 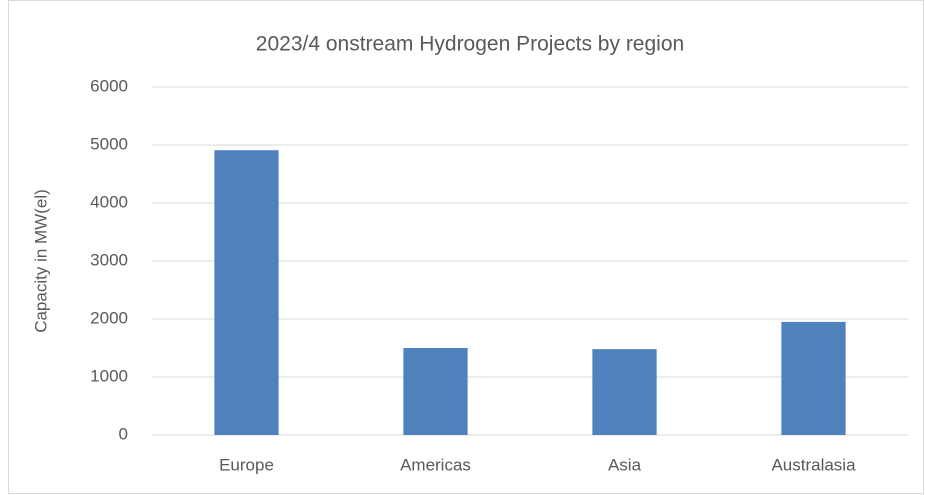 What do you see at coordinates (109, 85) in the screenshot?
I see `y-tick-label: 6000` at bounding box center [109, 85].